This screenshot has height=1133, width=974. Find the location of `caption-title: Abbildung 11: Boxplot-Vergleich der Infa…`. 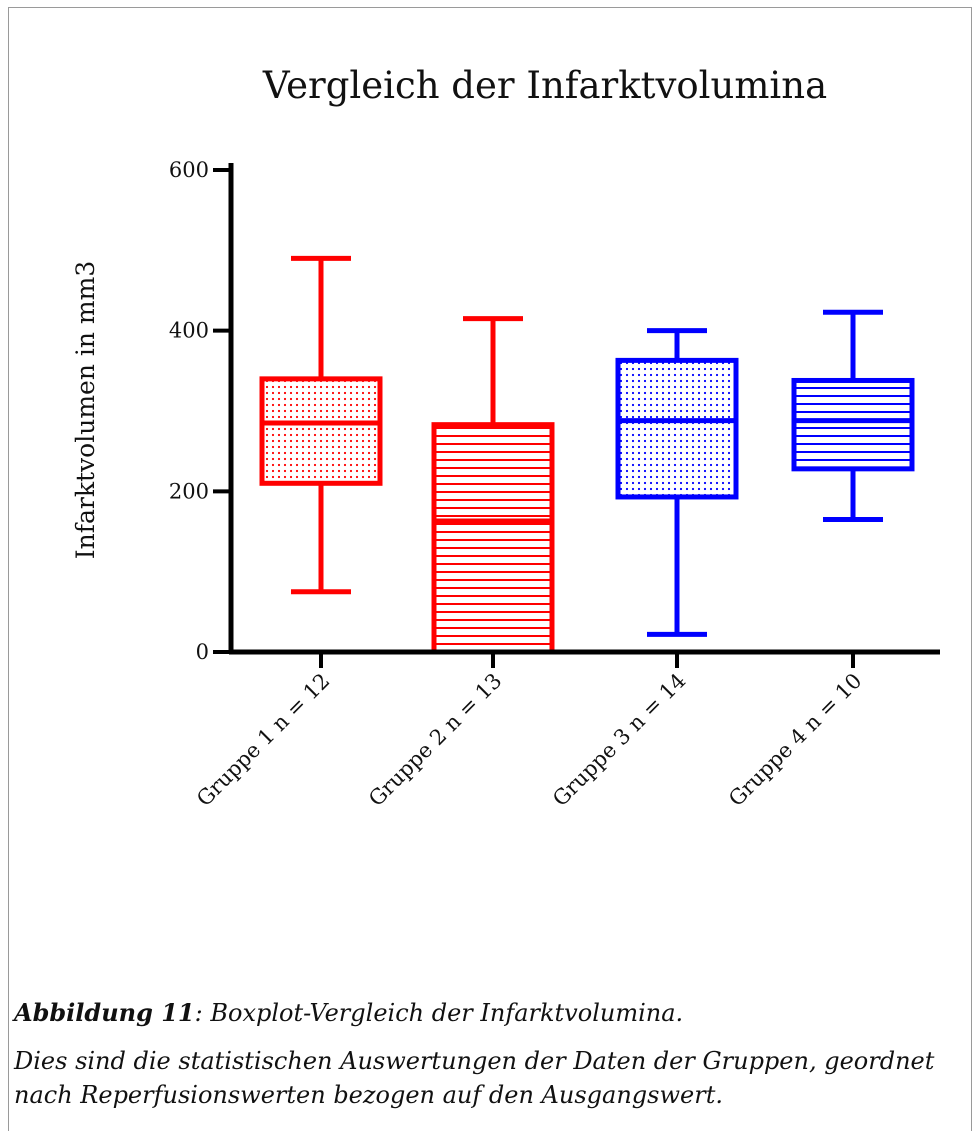

caption-title: Abbildung 11: Boxplot-Vergleich der Infa… is located at coordinates (489, 1013).